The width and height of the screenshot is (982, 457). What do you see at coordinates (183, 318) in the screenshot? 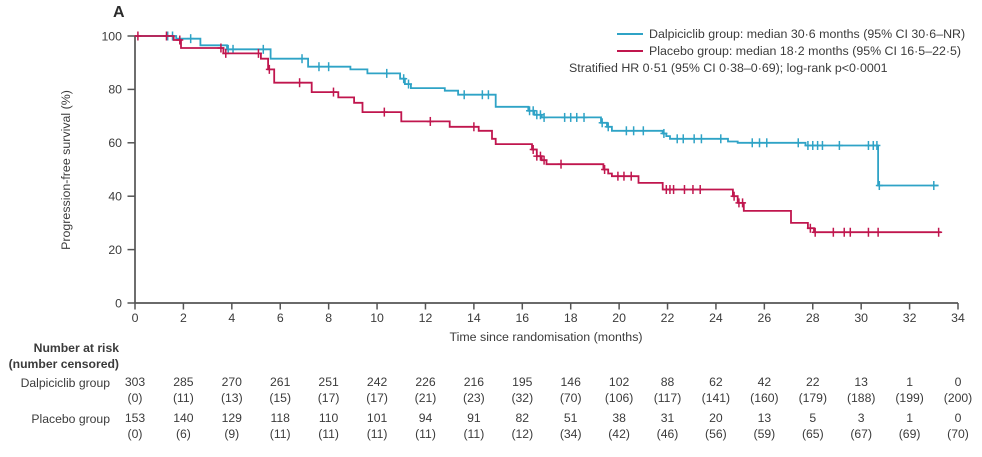
I see `x-tick-label: 2` at bounding box center [183, 318].